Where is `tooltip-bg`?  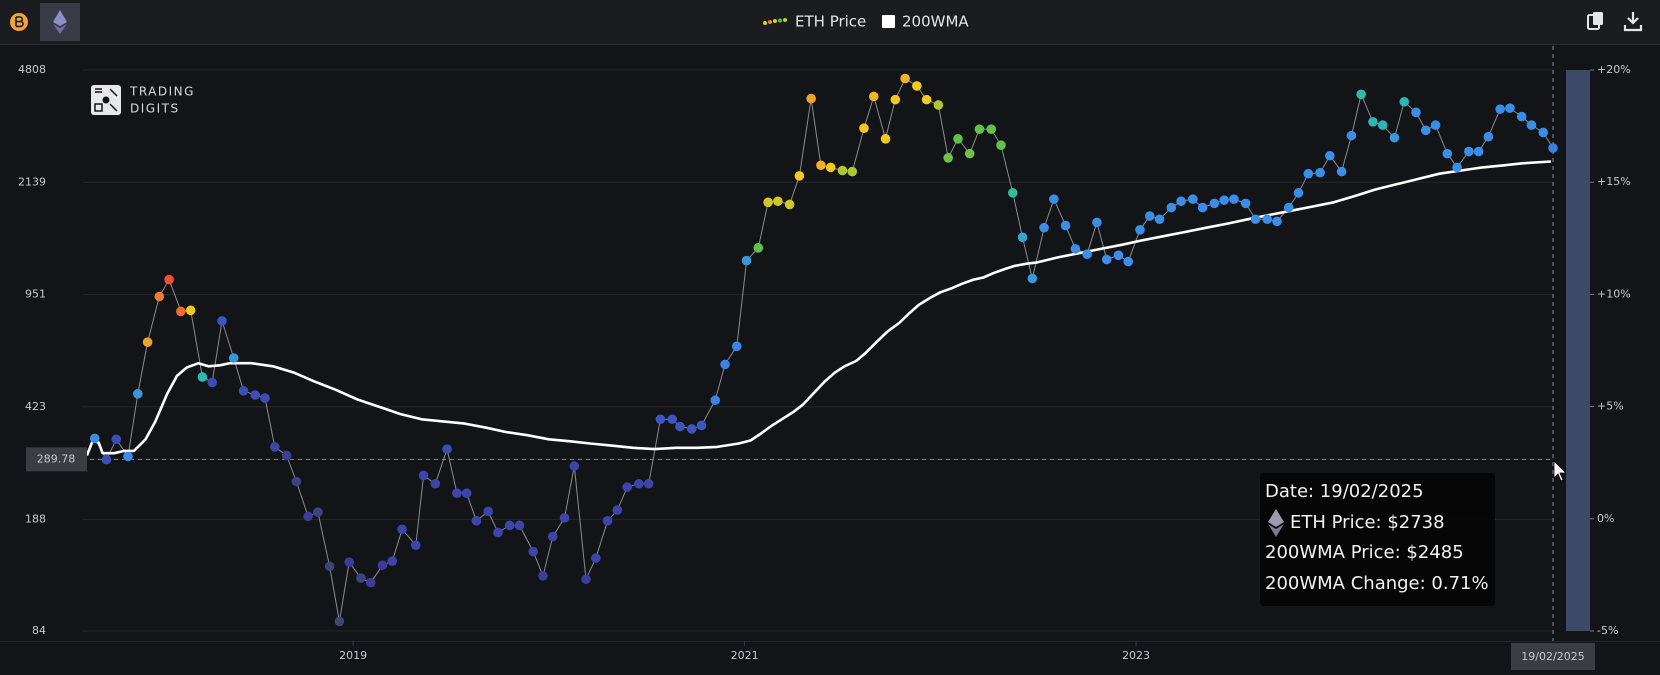
tooltip-bg is located at coordinates (1377, 539).